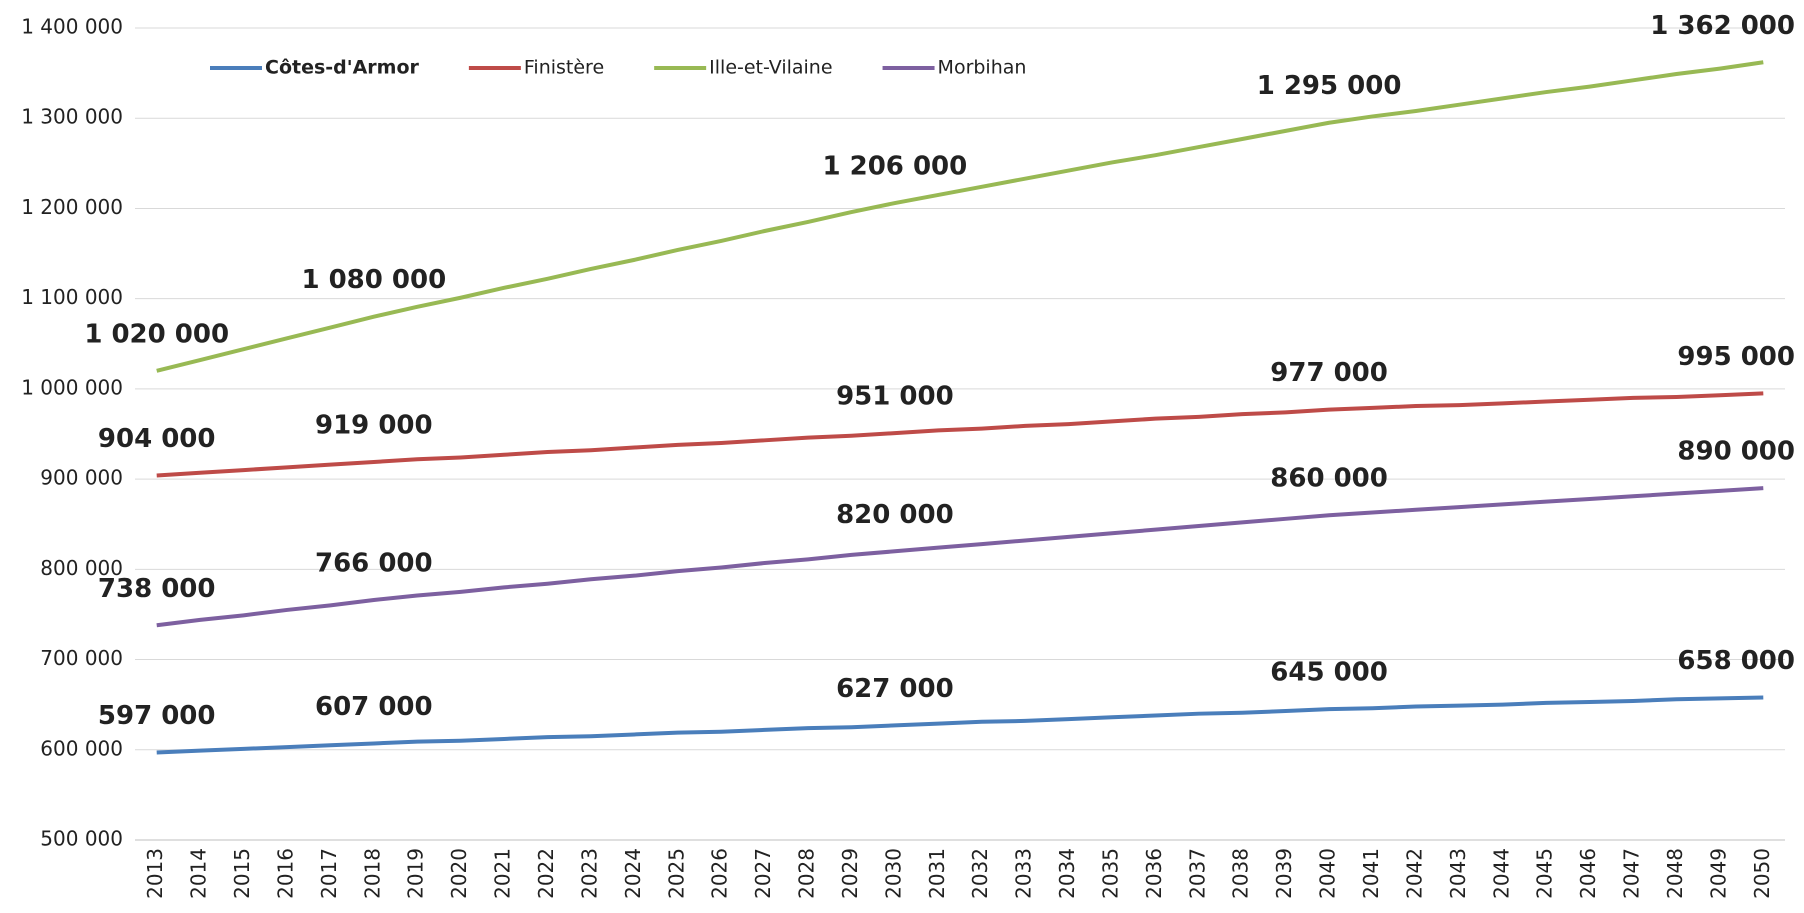  I want to click on legend-label: Côtes-d'Armor, so click(342, 68).